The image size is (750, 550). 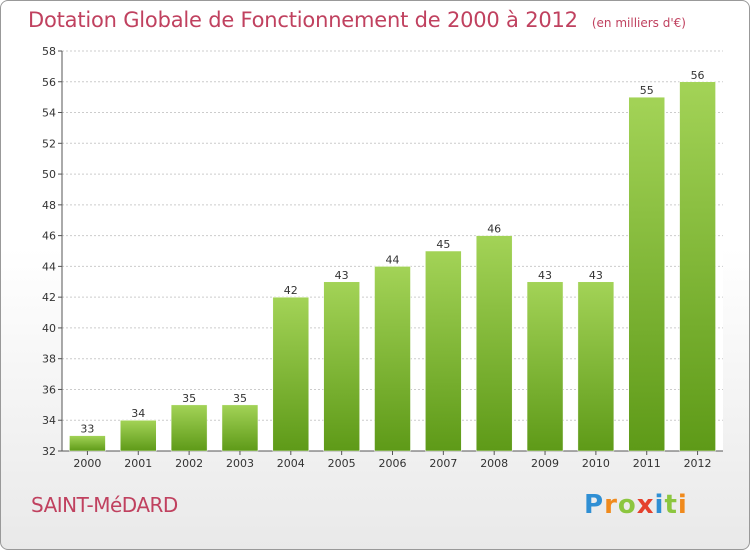 I want to click on logo-letter: P, so click(x=594, y=505).